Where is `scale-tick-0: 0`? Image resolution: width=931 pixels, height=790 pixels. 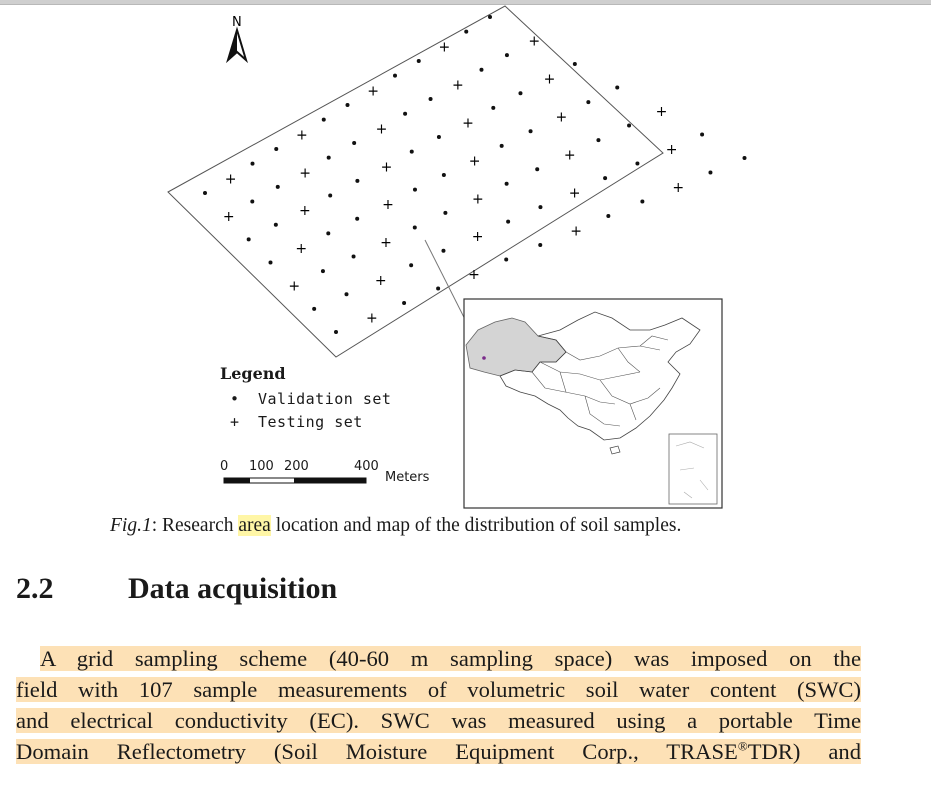
scale-tick-0: 0 is located at coordinates (224, 466).